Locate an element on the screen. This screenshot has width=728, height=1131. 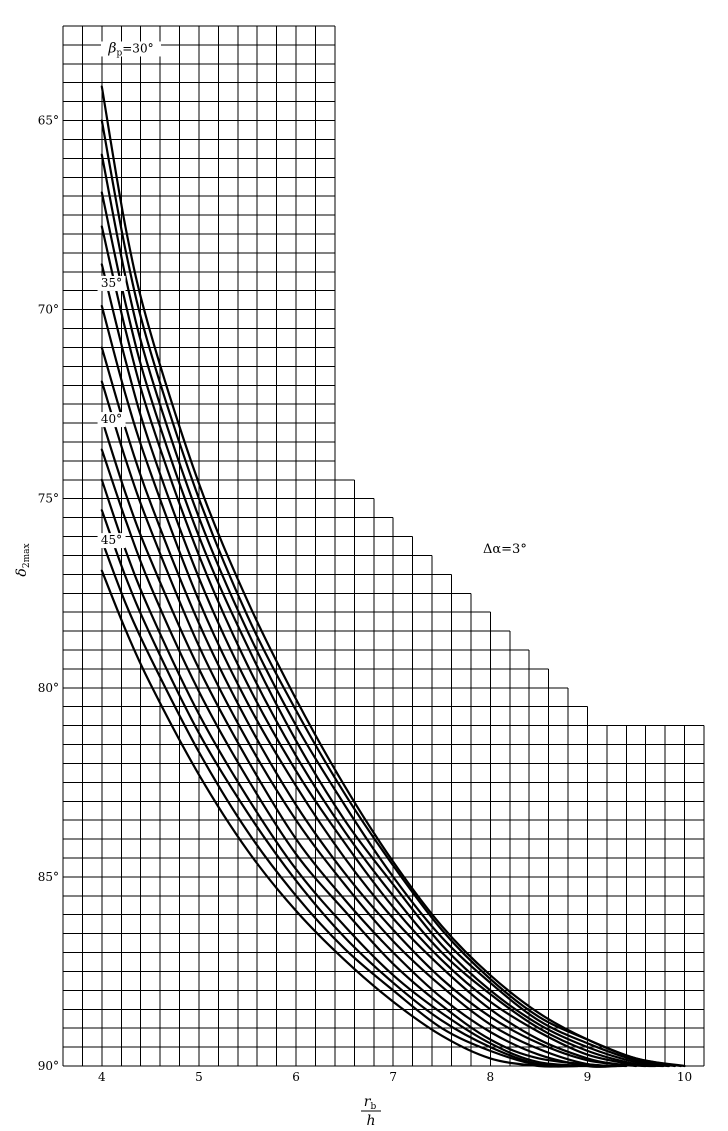
y-tick-label: 75° is located at coordinates (48, 499).